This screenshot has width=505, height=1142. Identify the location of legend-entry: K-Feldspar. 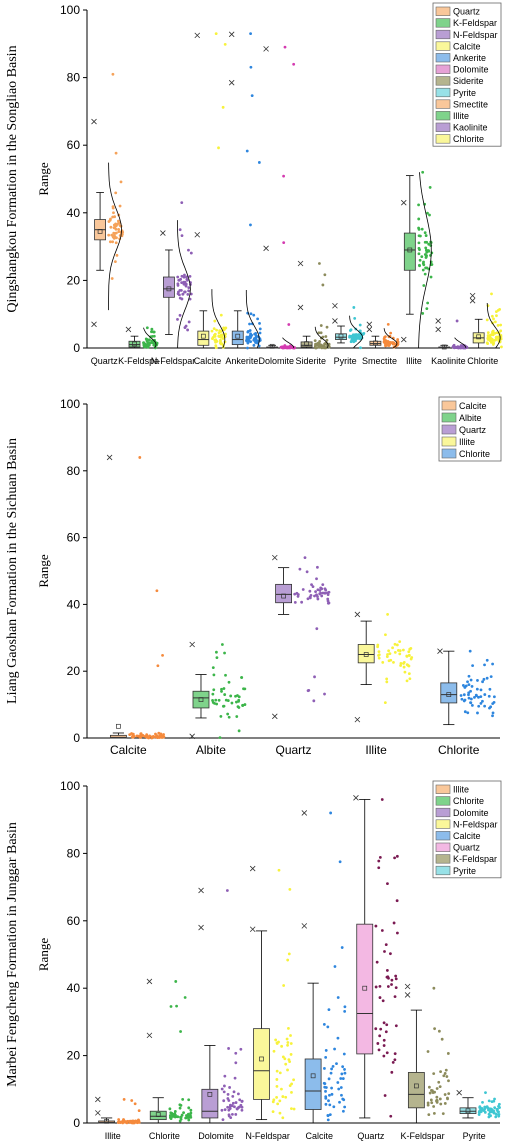
(475, 23).